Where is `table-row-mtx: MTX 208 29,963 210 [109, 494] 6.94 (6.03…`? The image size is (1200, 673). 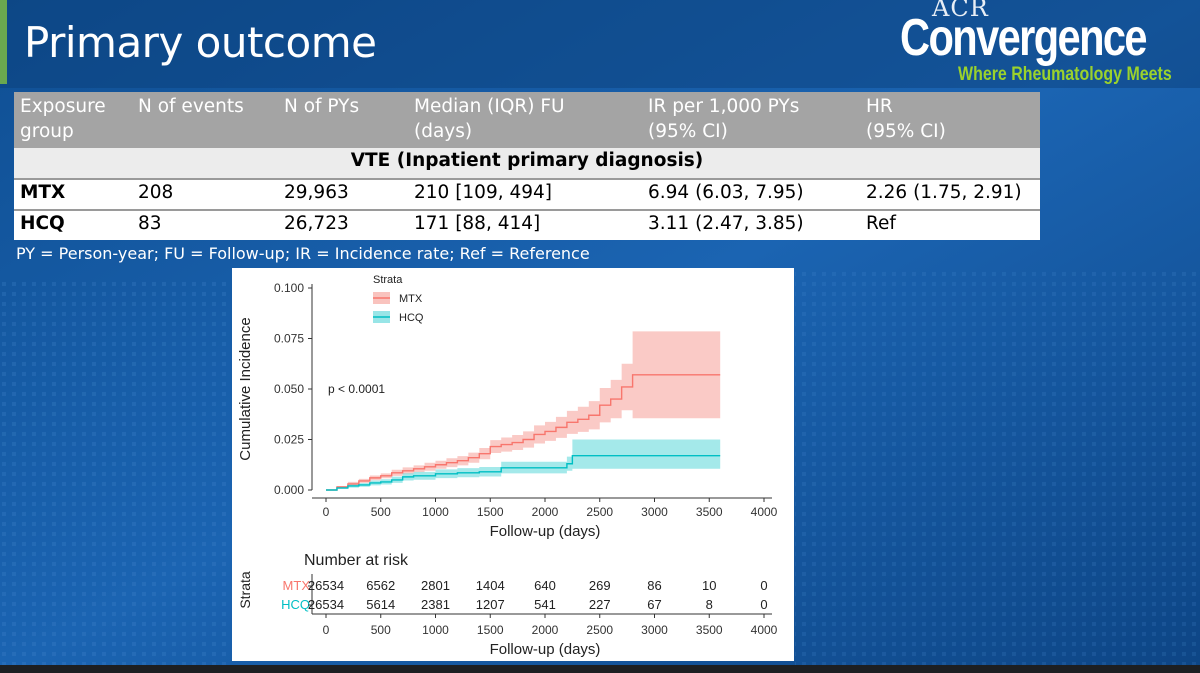
table-row-mtx: MTX 208 29,963 210 [109, 494] 6.94 (6.03… is located at coordinates (527, 194).